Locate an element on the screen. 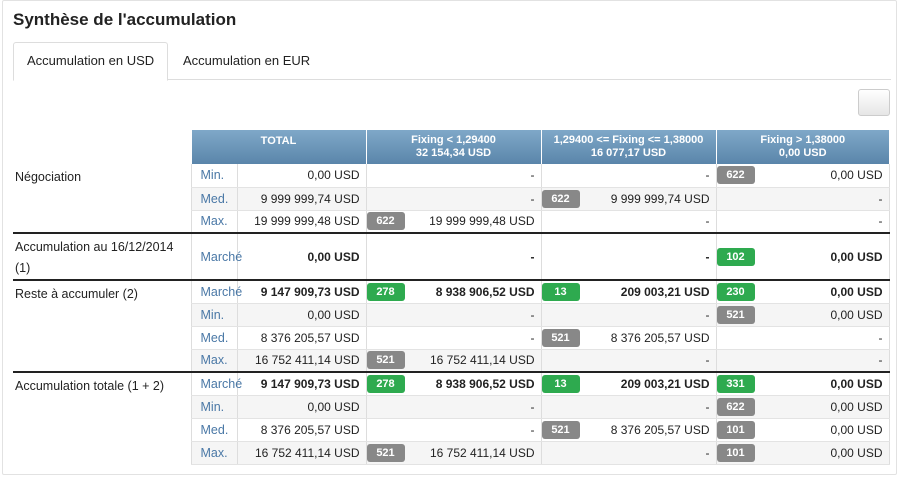  value-cell-content: 521 16 752 411,14 USD is located at coordinates (450, 360).